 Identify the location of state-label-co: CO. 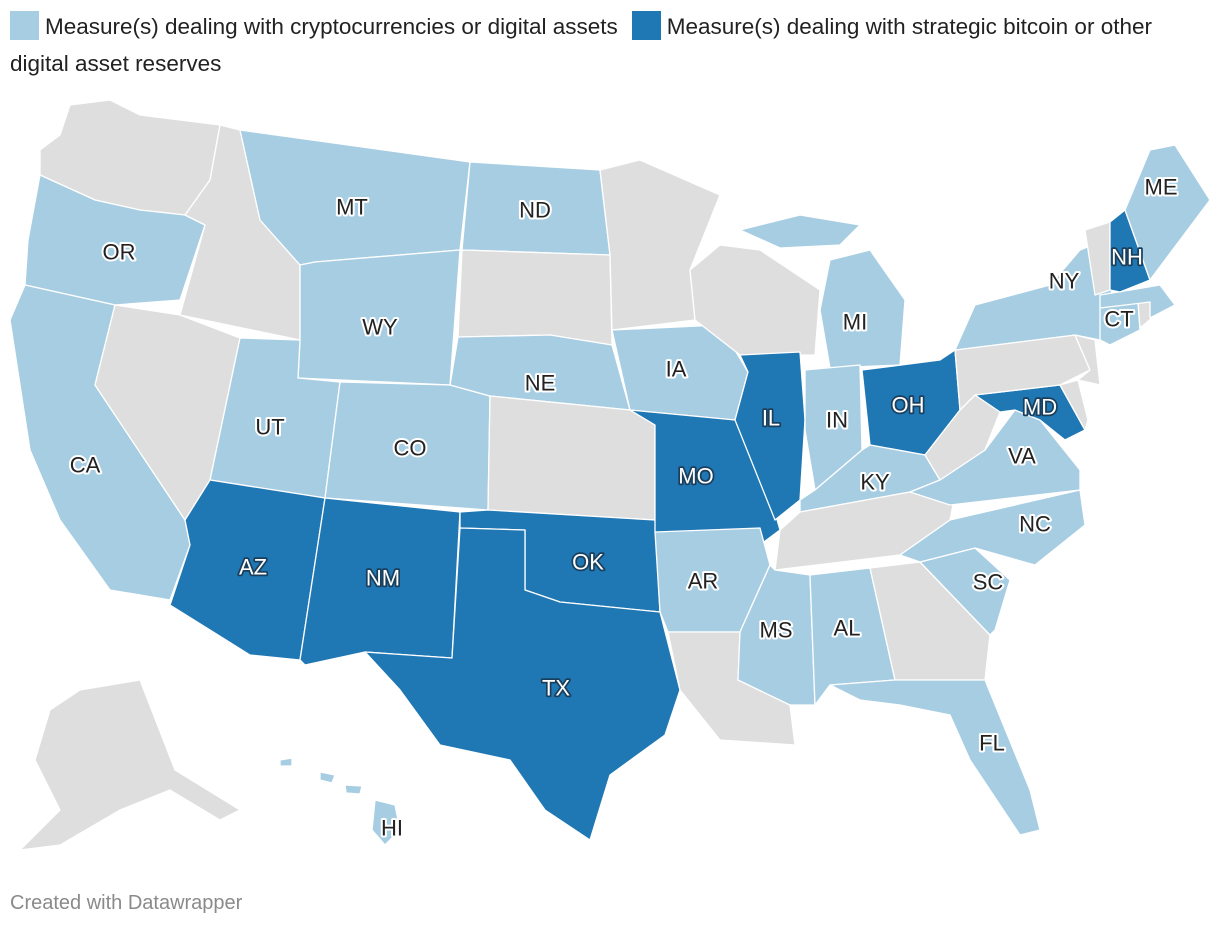
(410, 448).